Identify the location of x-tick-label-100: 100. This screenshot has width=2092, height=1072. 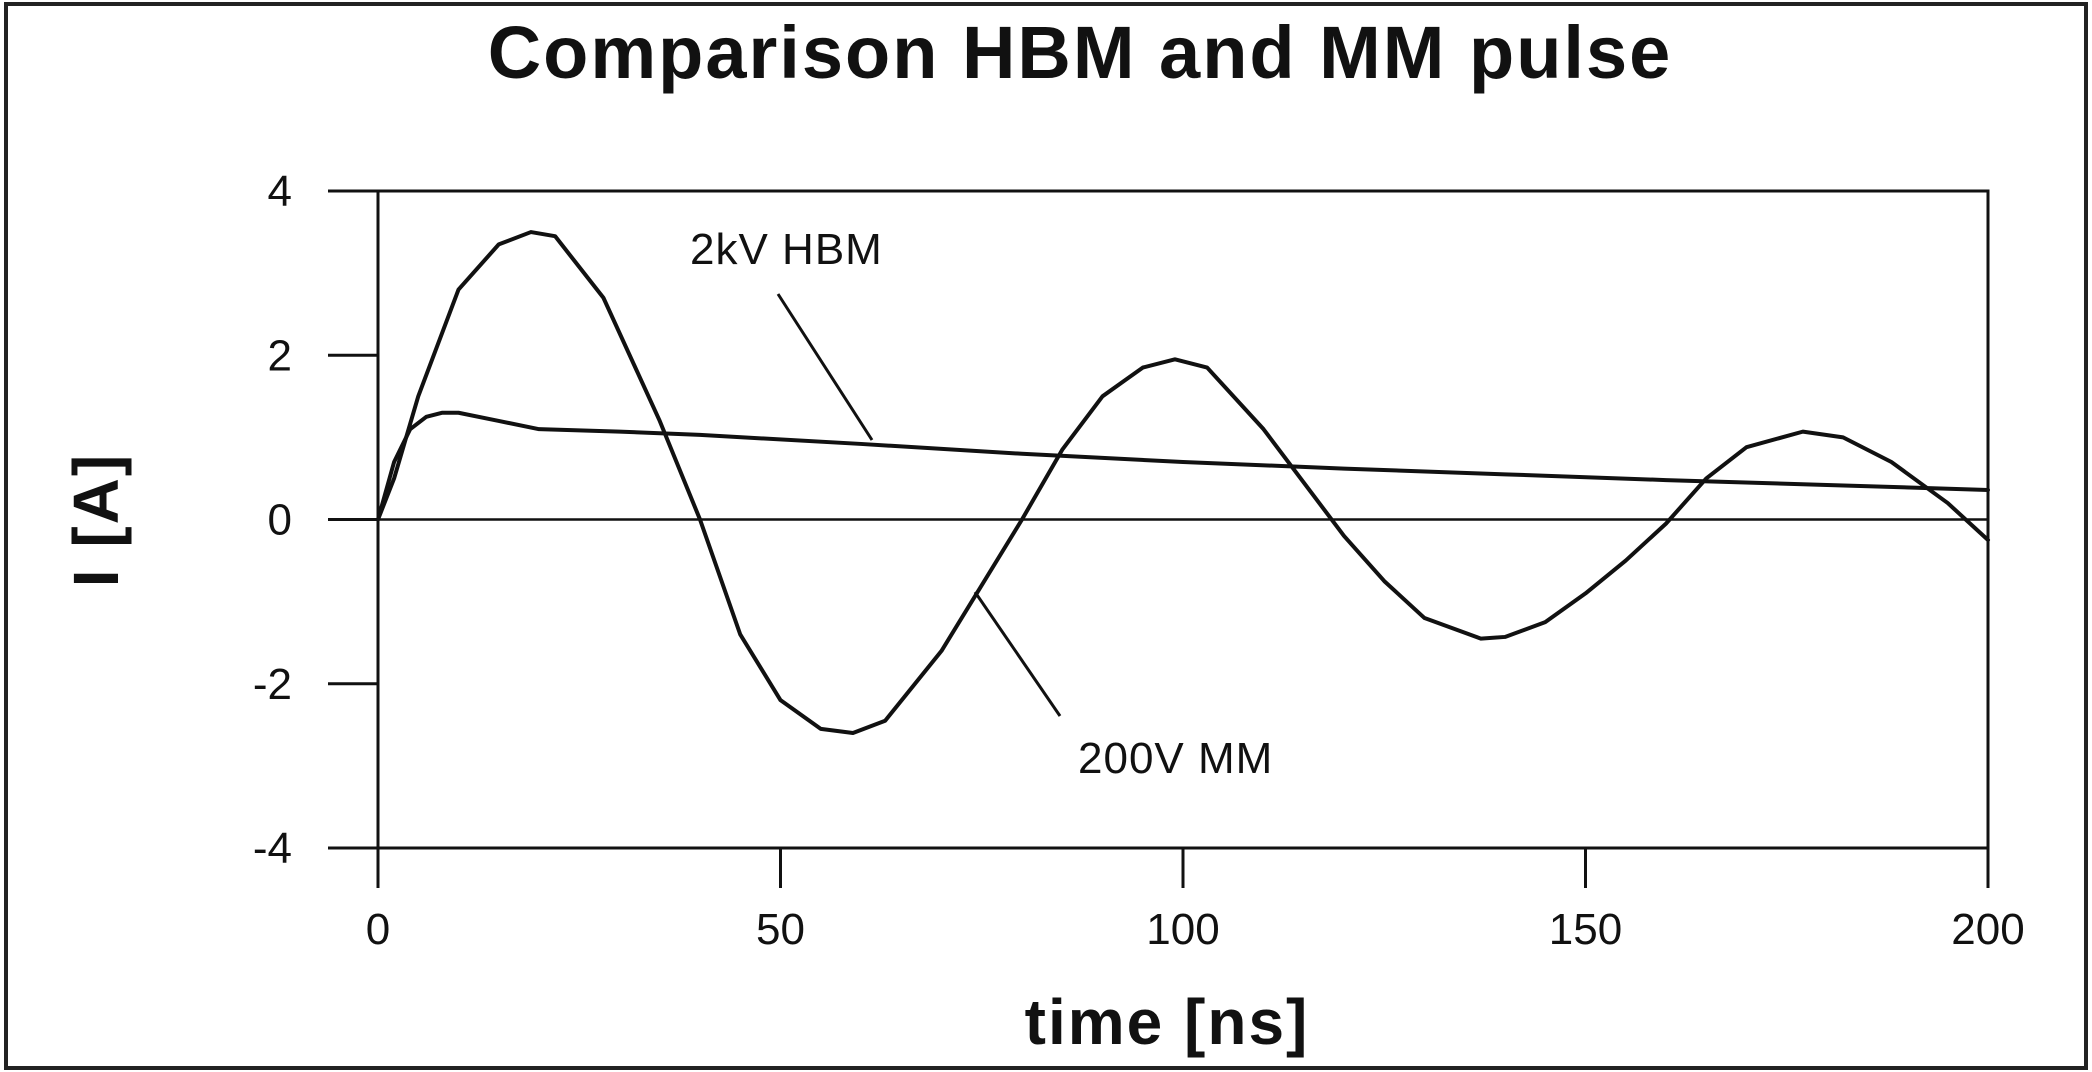
(1182, 929).